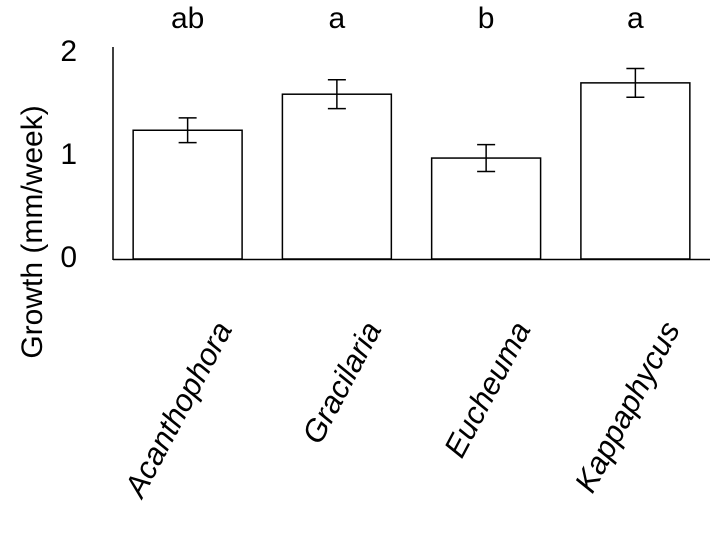  Describe the element at coordinates (486, 18) in the screenshot. I see `significance-label: b` at that location.